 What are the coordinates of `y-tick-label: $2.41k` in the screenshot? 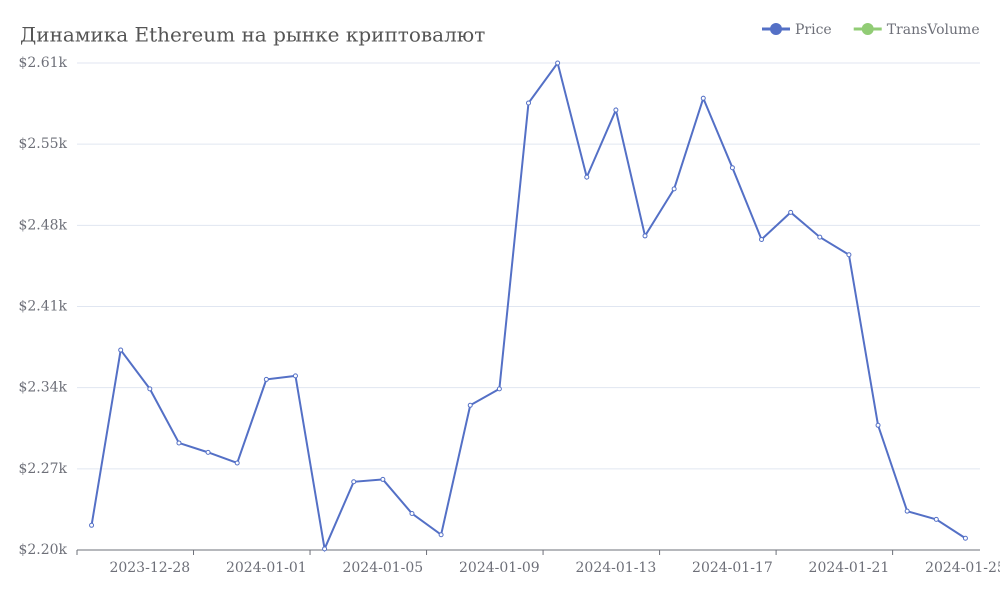 It's located at (42, 307).